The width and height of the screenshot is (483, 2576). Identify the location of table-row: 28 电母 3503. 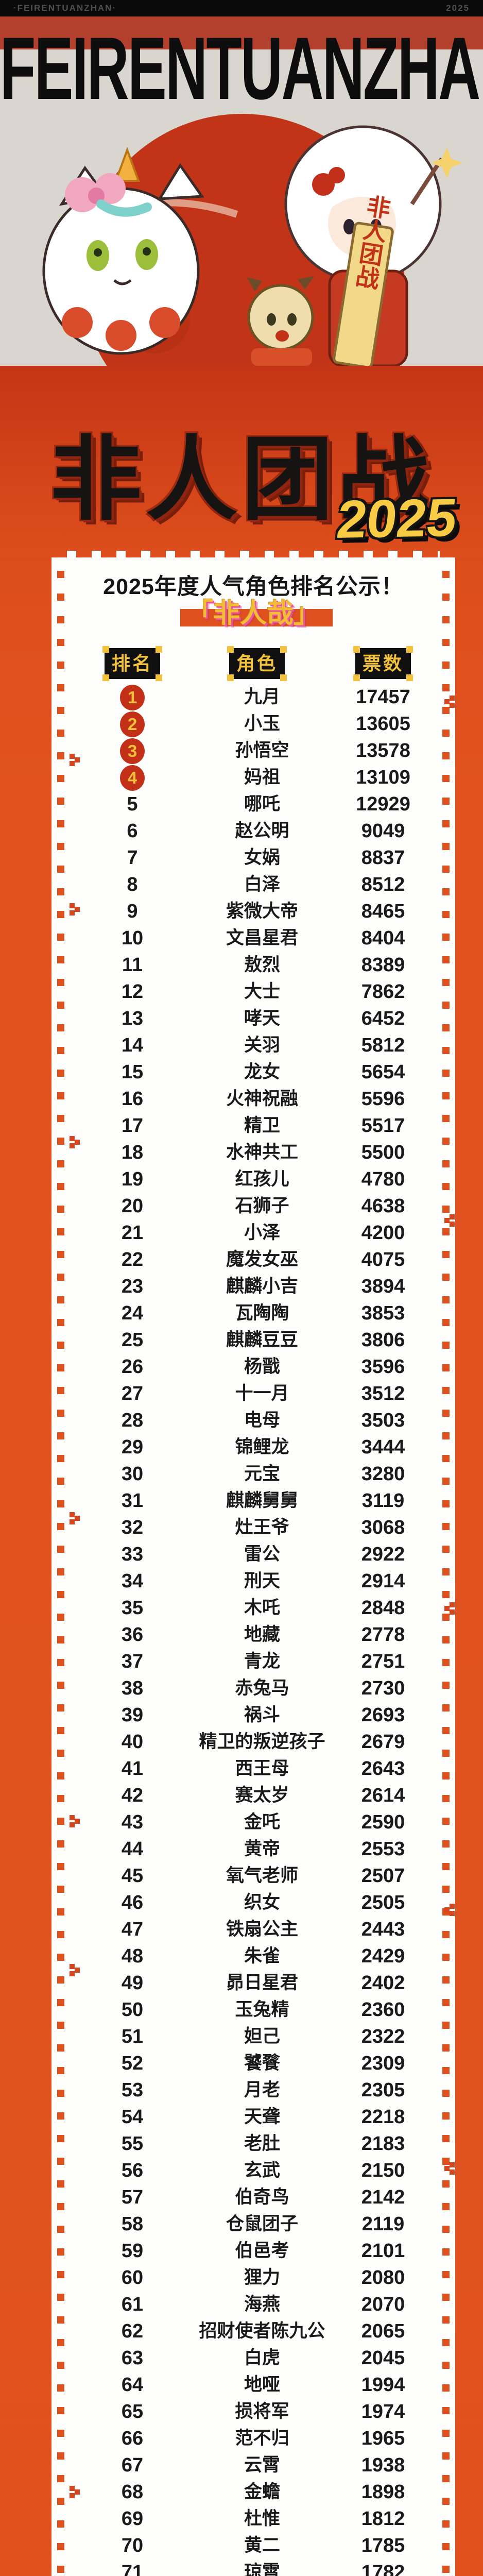
(253, 1420).